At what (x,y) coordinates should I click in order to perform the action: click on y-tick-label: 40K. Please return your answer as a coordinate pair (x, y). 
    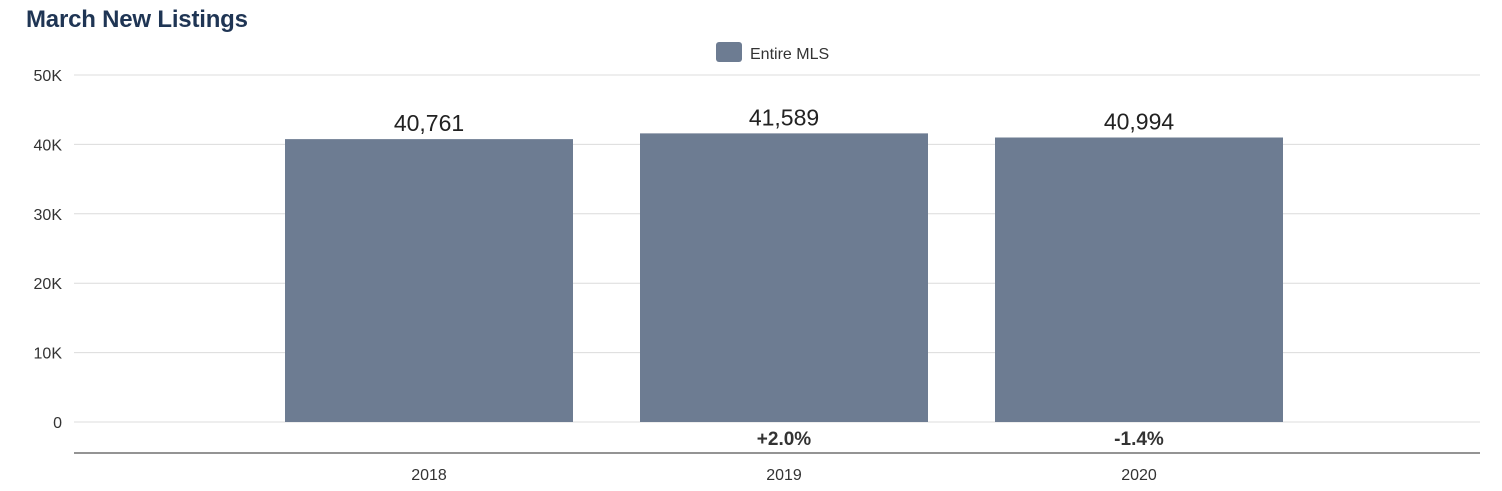
    Looking at the image, I should click on (48, 145).